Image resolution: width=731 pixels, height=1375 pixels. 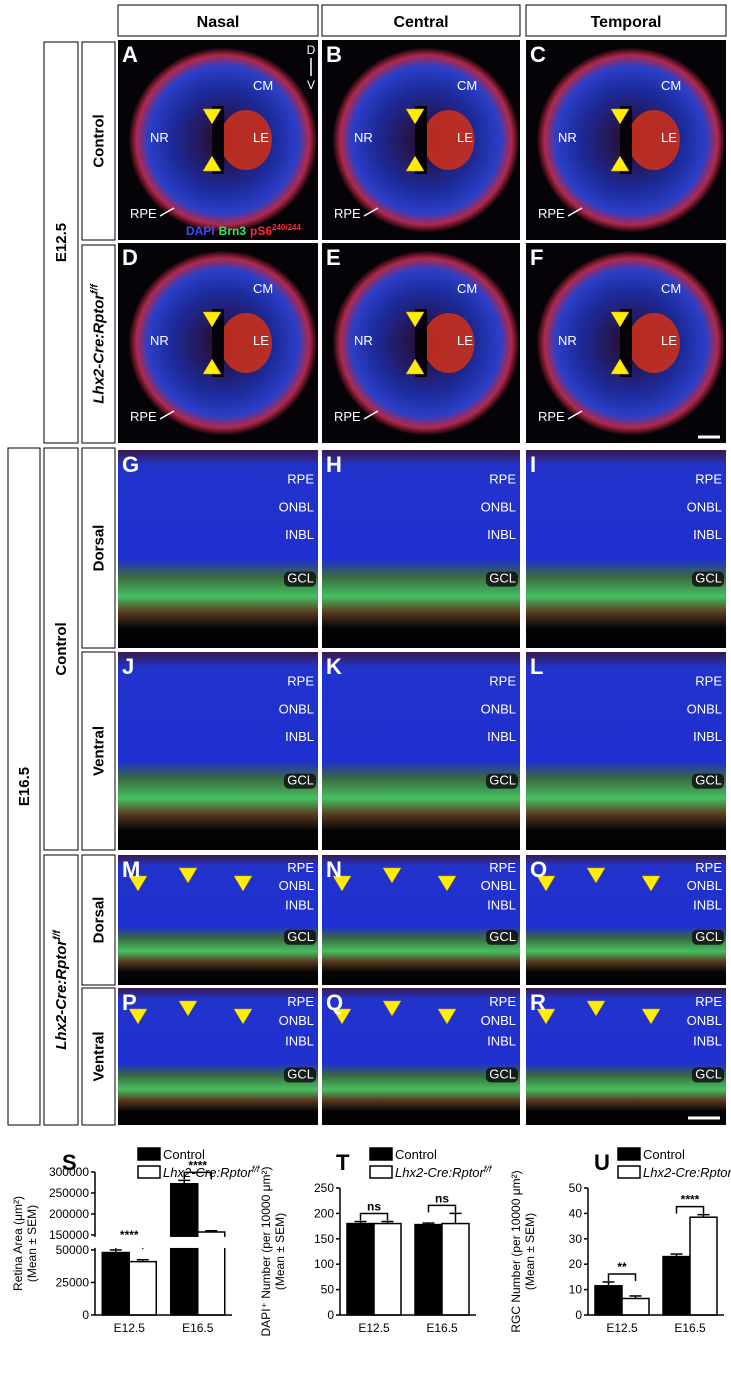 What do you see at coordinates (687, 1172) in the screenshot?
I see `legend-label: Lhx2-Cre:Rptorf/f` at bounding box center [687, 1172].